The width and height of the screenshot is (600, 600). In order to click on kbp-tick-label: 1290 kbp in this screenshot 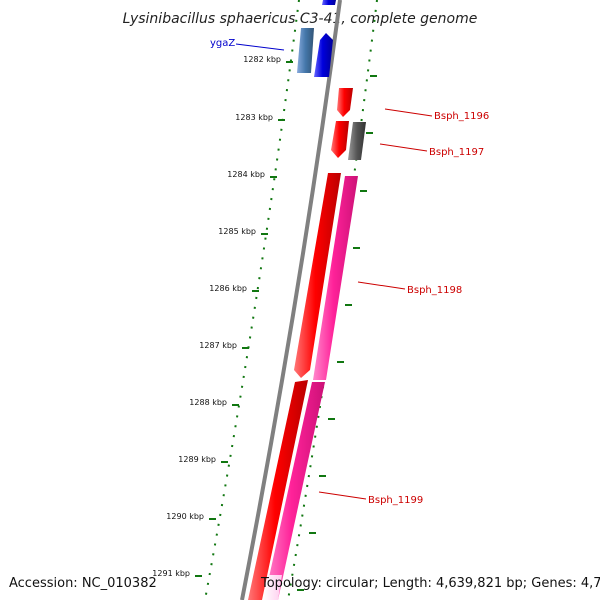, I will do `click(185, 516)`.